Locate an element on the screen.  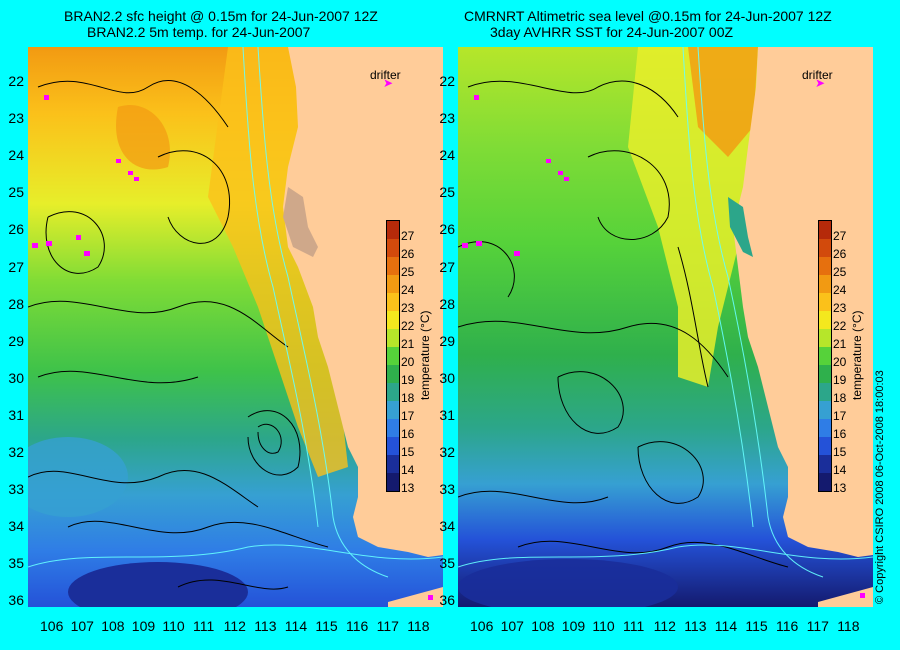
colorbar-tick-label: 16 is located at coordinates (408, 434).